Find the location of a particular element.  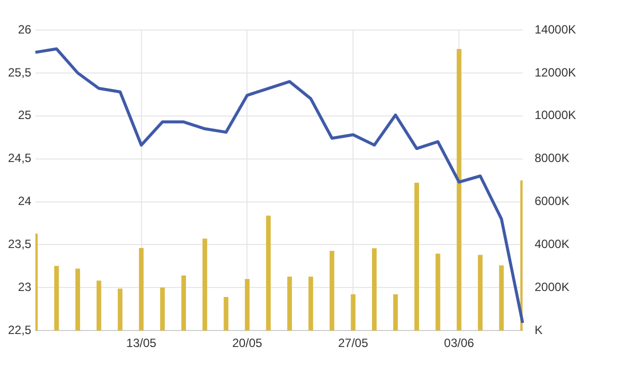

y2-tick-label: 12000K is located at coordinates (555, 72).